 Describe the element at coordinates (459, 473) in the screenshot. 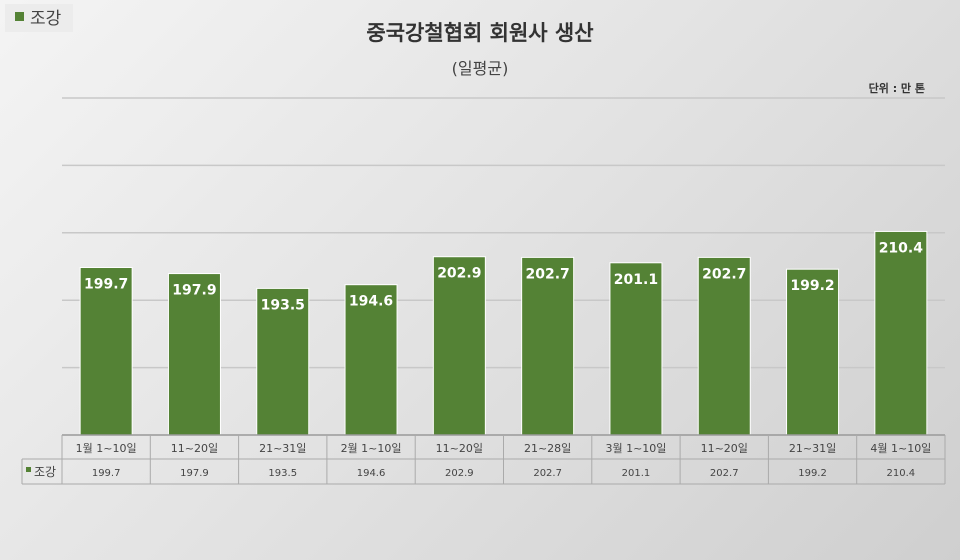

I see `table-value: 202.9` at that location.